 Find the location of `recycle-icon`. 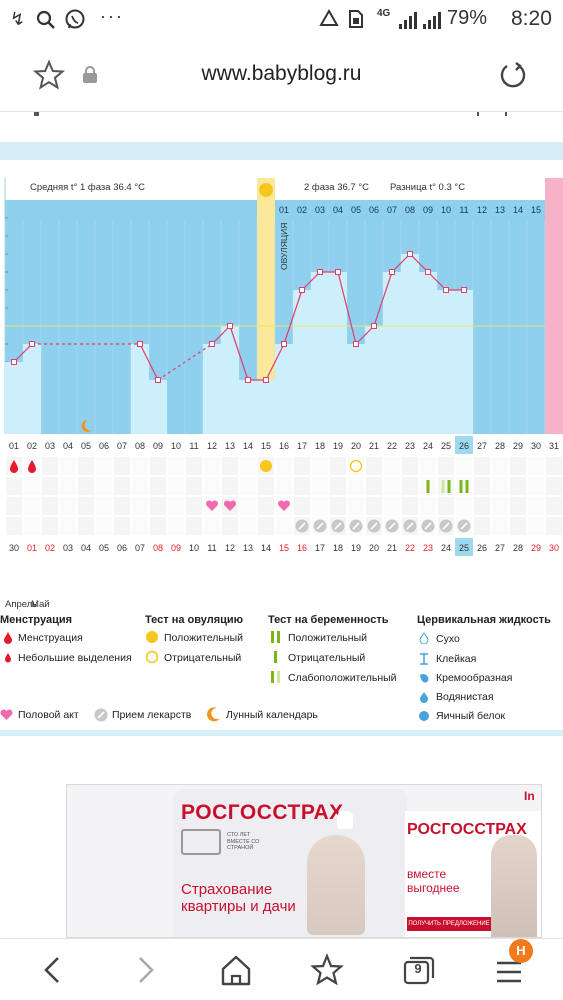

recycle-icon is located at coordinates (329, 17).